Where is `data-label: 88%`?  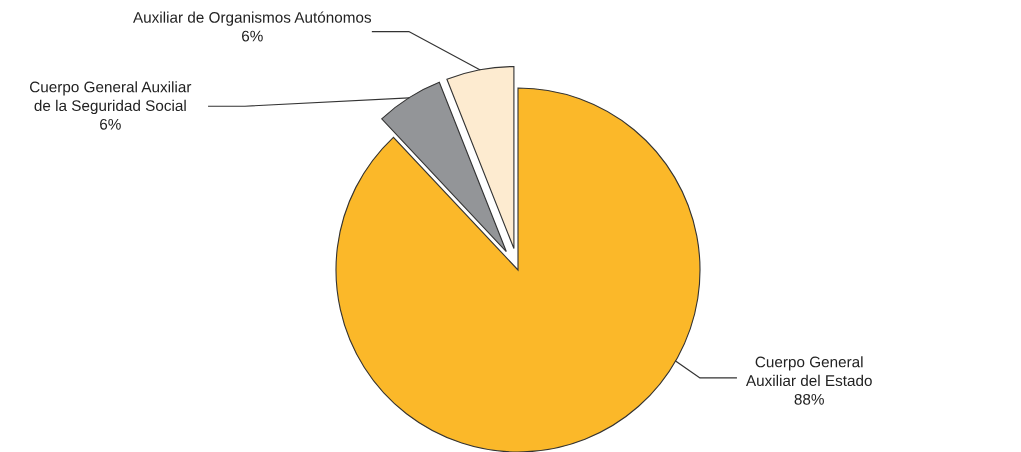
data-label: 88% is located at coordinates (809, 399).